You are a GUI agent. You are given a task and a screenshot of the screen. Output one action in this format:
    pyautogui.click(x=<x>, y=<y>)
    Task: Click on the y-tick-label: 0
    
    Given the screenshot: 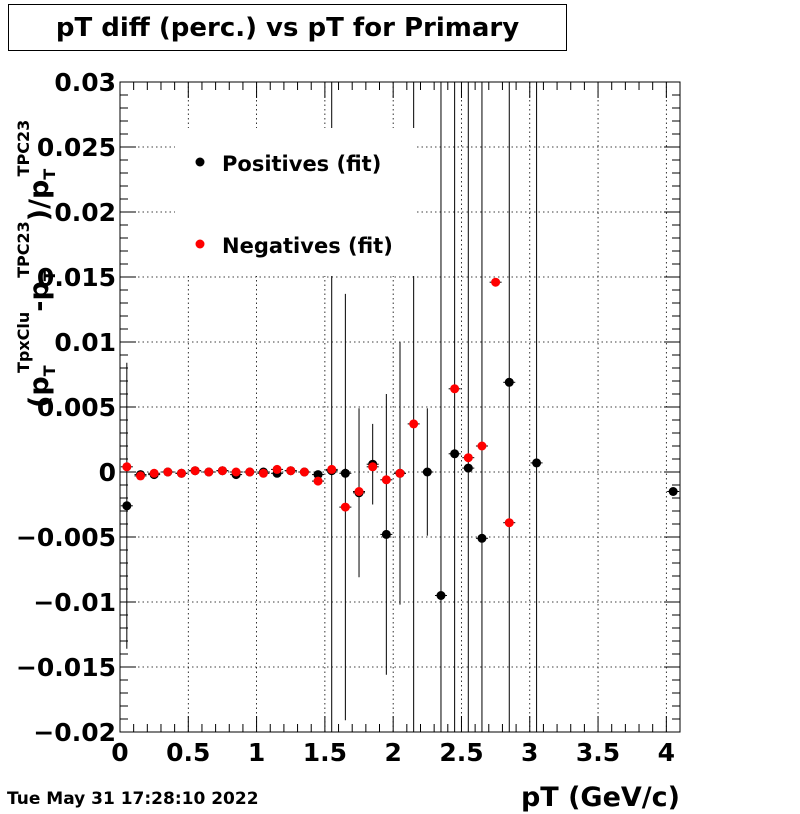 What is the action you would take?
    pyautogui.click(x=107, y=472)
    